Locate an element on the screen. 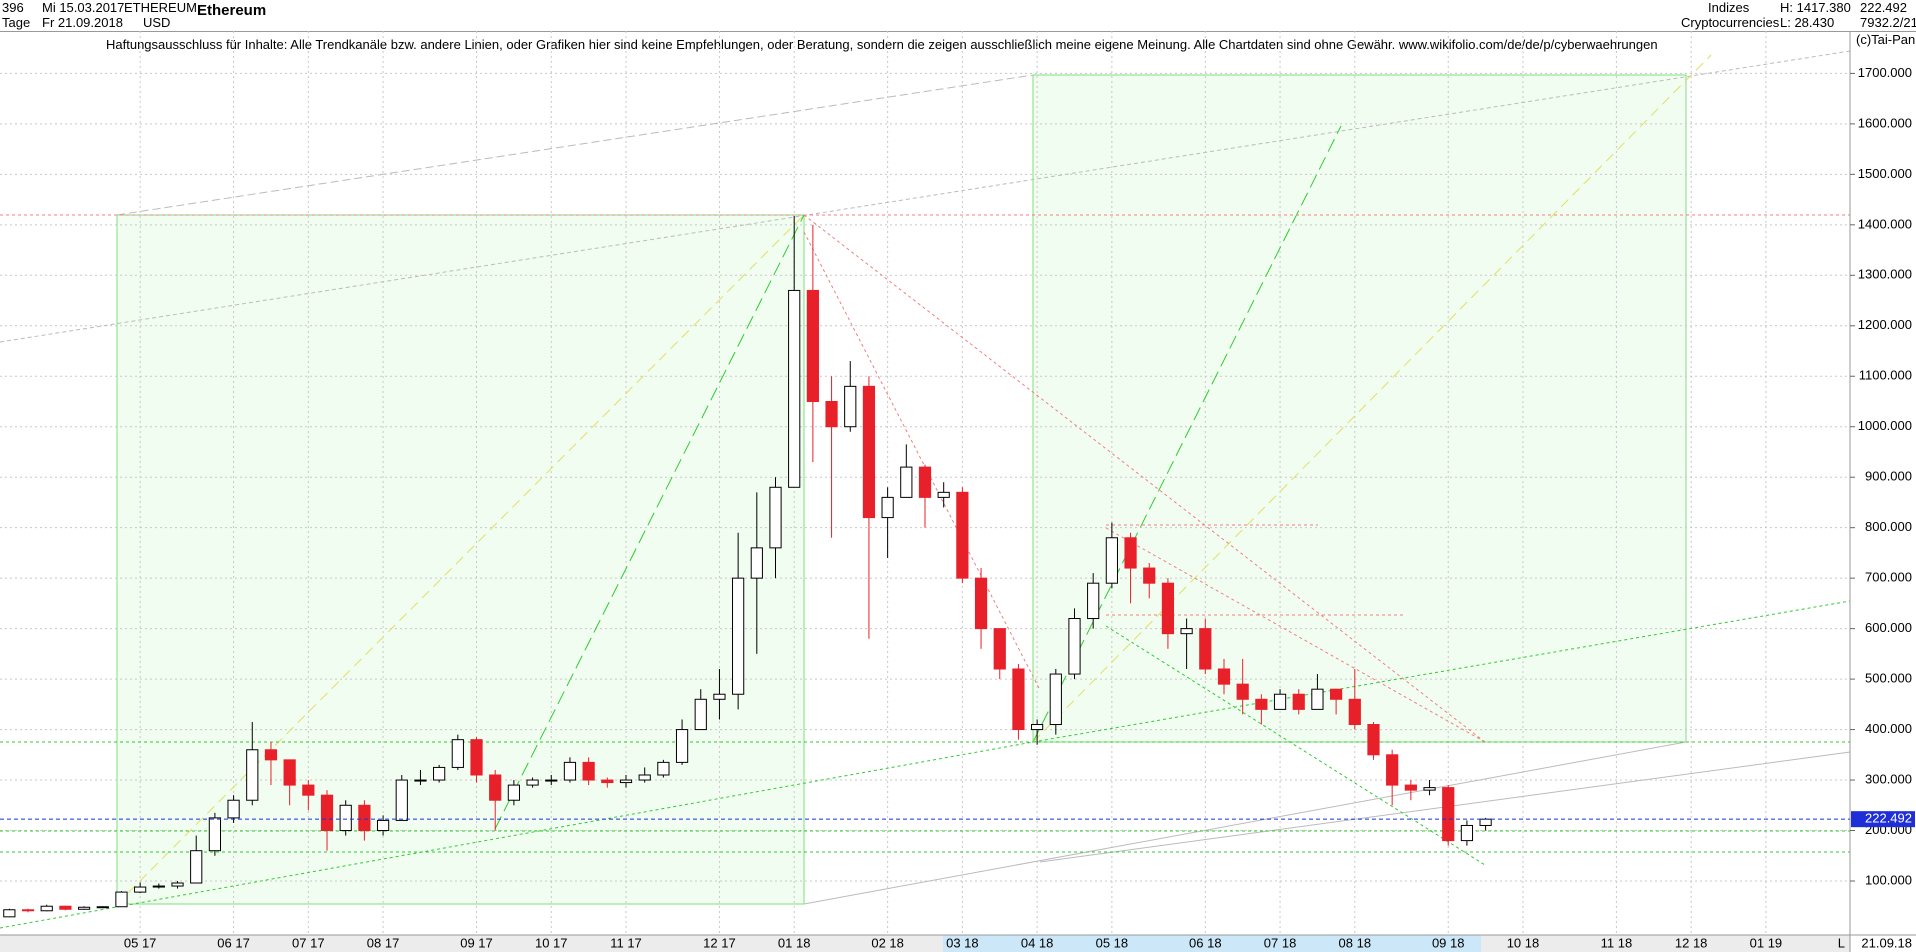 The image size is (1916, 952). count: 396 is located at coordinates (13, 7).